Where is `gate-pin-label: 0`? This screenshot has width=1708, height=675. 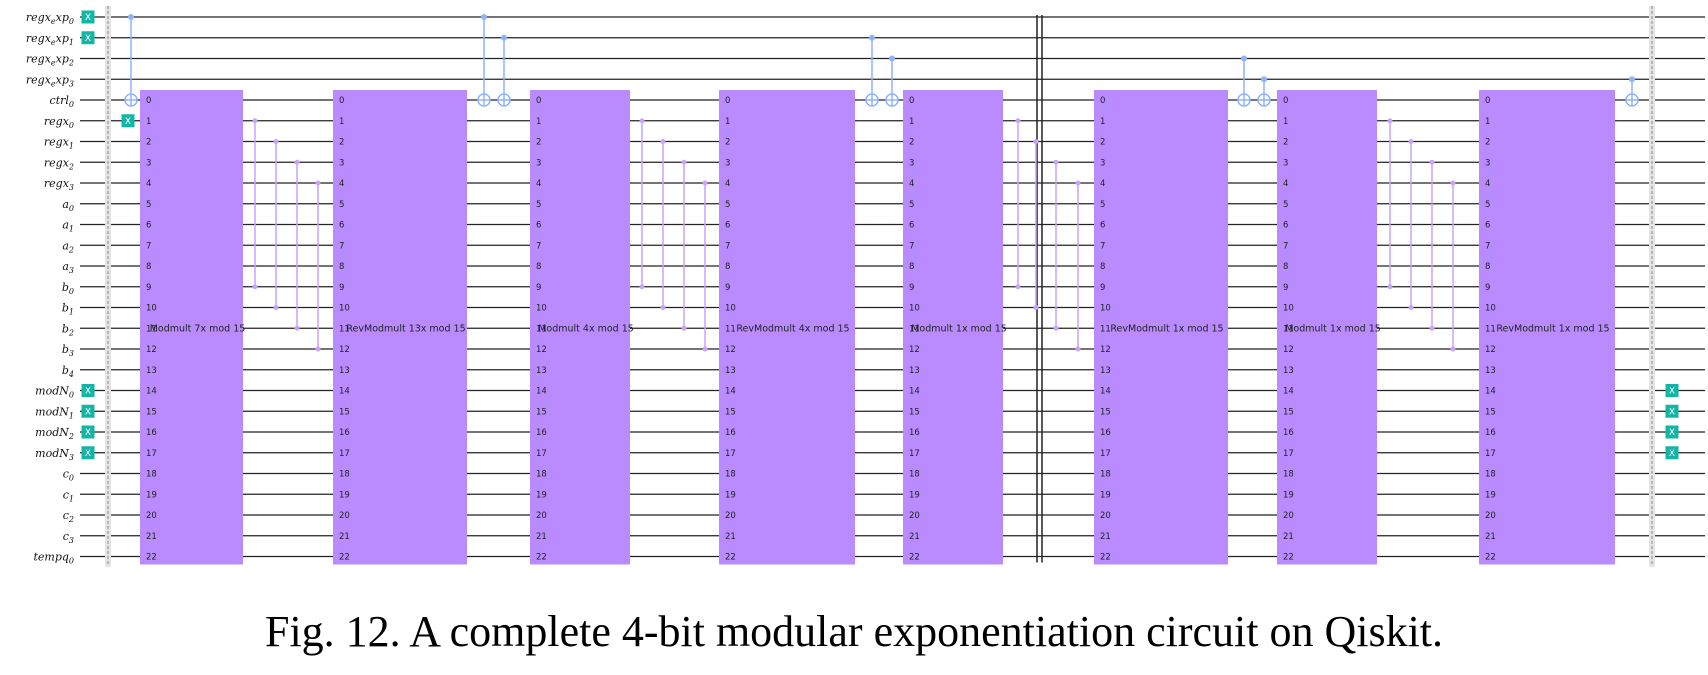 gate-pin-label: 0 is located at coordinates (341, 101).